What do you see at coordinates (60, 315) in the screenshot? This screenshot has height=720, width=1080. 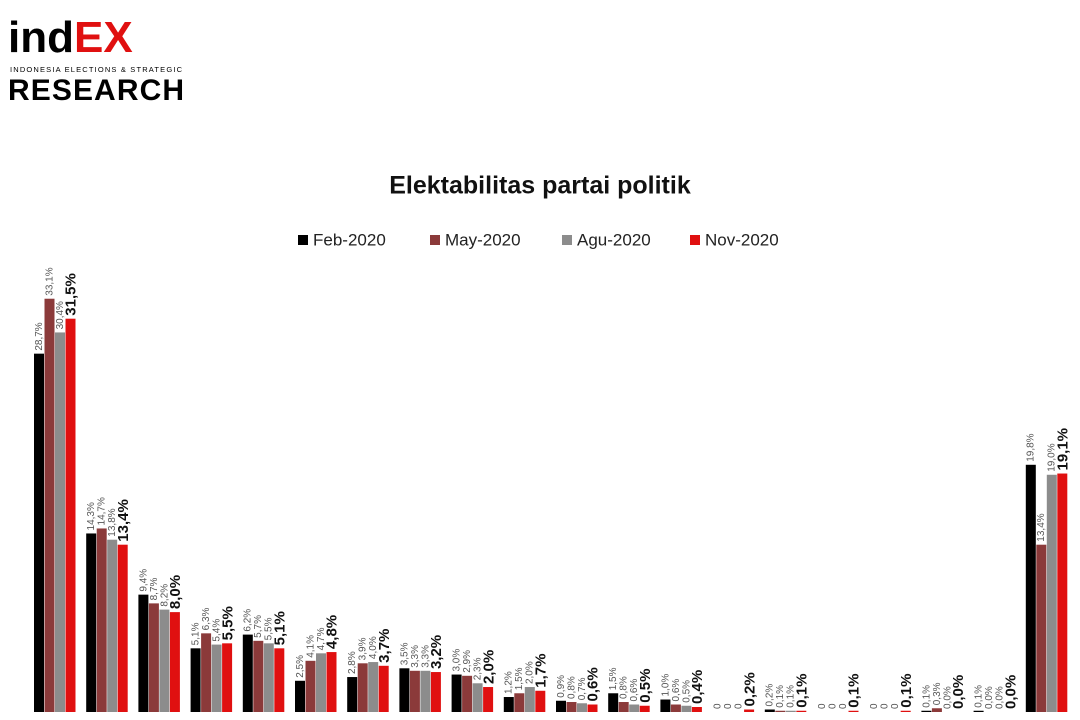 I see `data-label: 30,4%` at bounding box center [60, 315].